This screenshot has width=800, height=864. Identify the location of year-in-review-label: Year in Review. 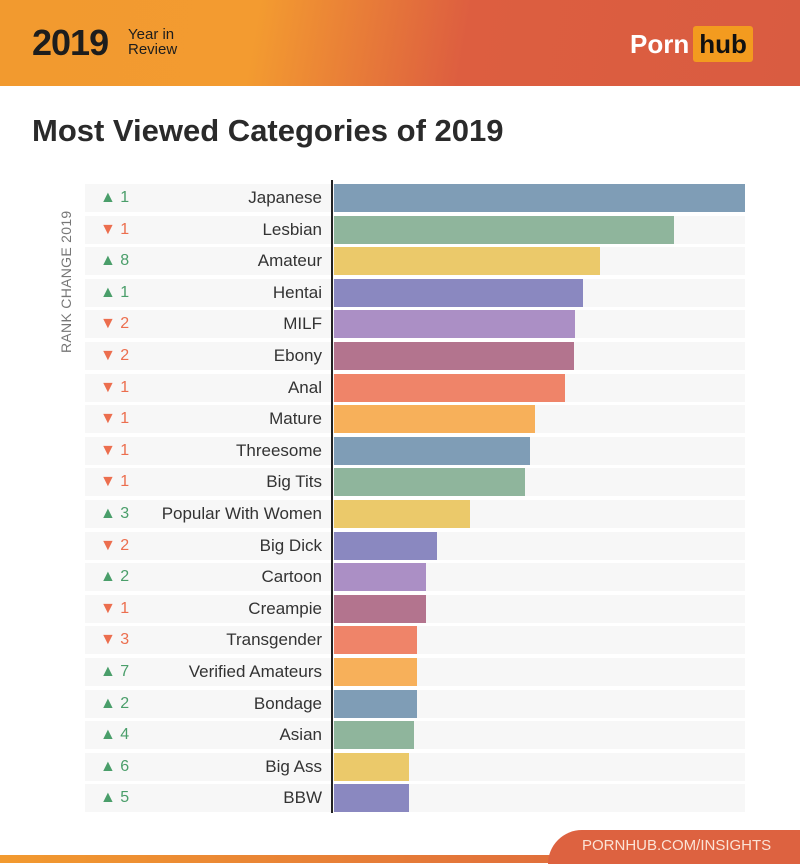
(153, 42).